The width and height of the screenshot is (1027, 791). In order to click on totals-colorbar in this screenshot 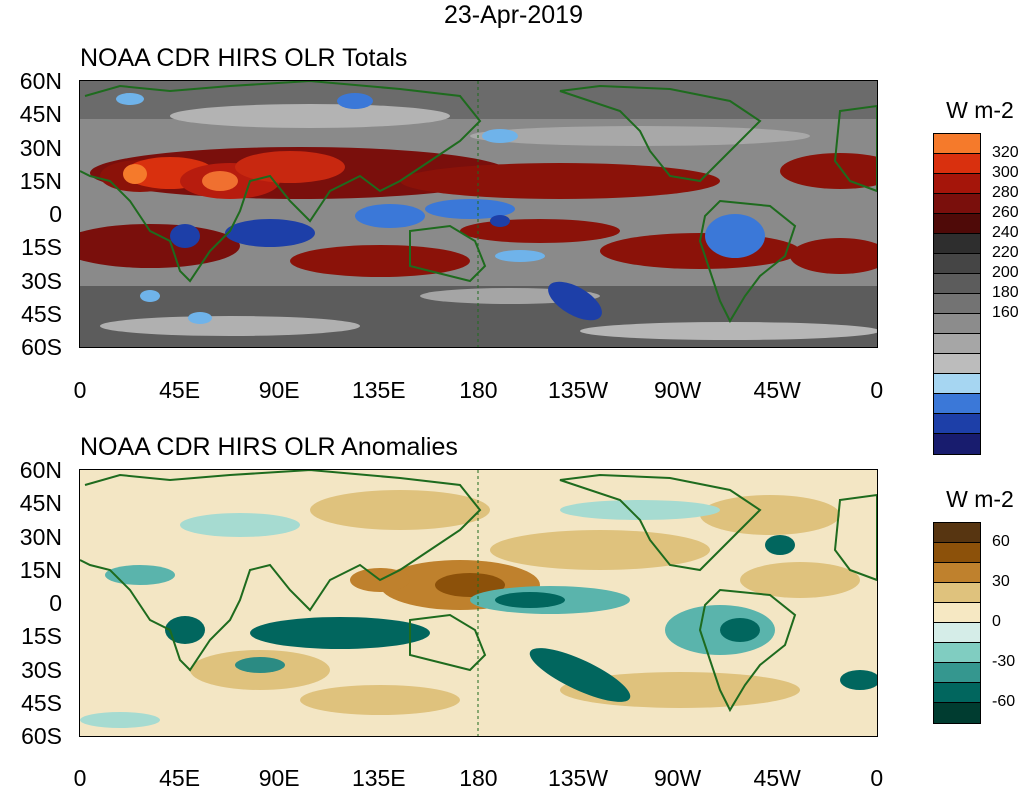, I will do `click(957, 294)`.